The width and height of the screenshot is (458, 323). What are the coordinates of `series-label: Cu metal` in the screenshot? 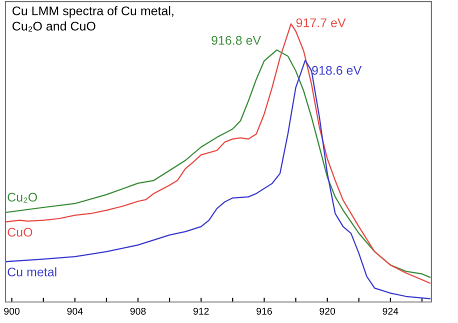 It's located at (32, 271).